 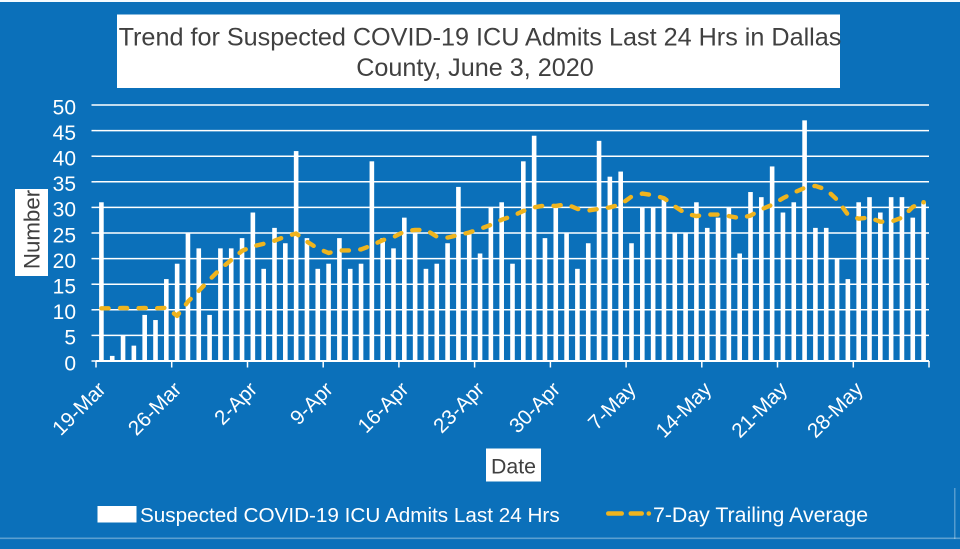 I want to click on svg-text: 15, so click(x=64, y=287).